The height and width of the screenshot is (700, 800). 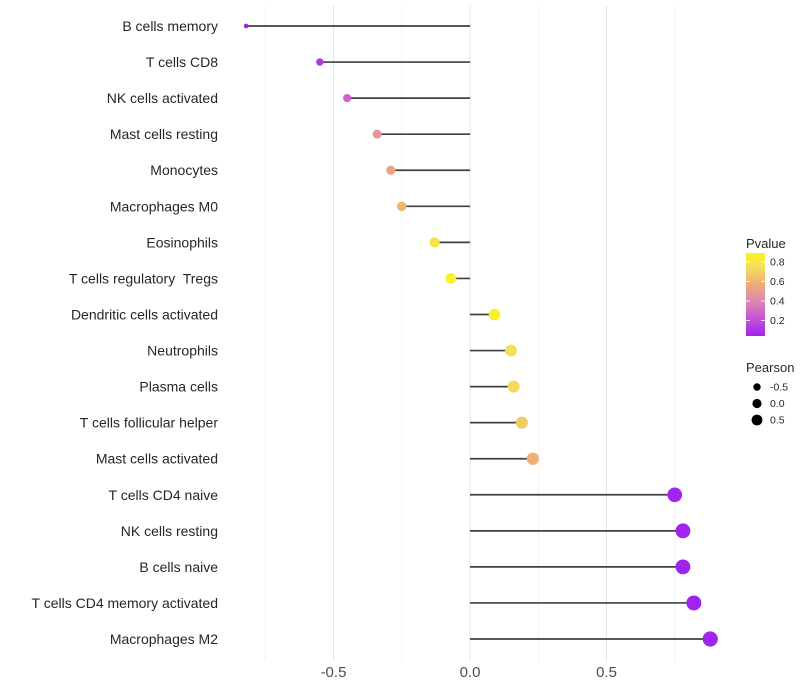 I want to click on category-label: Macrophages M2, so click(x=164, y=639).